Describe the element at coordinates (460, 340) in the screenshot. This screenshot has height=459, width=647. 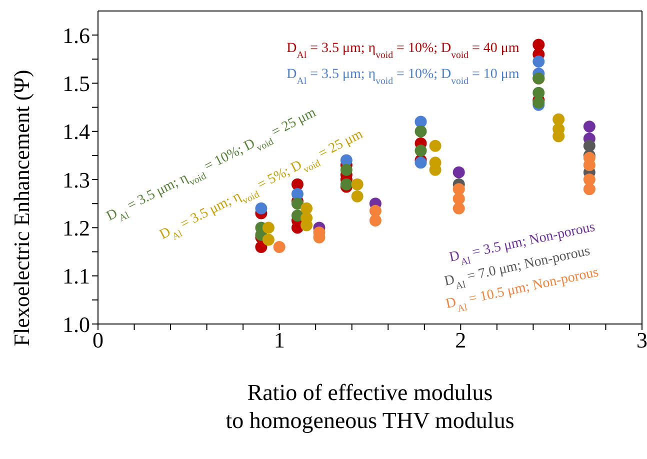
I see `x-tick-label: 2` at that location.